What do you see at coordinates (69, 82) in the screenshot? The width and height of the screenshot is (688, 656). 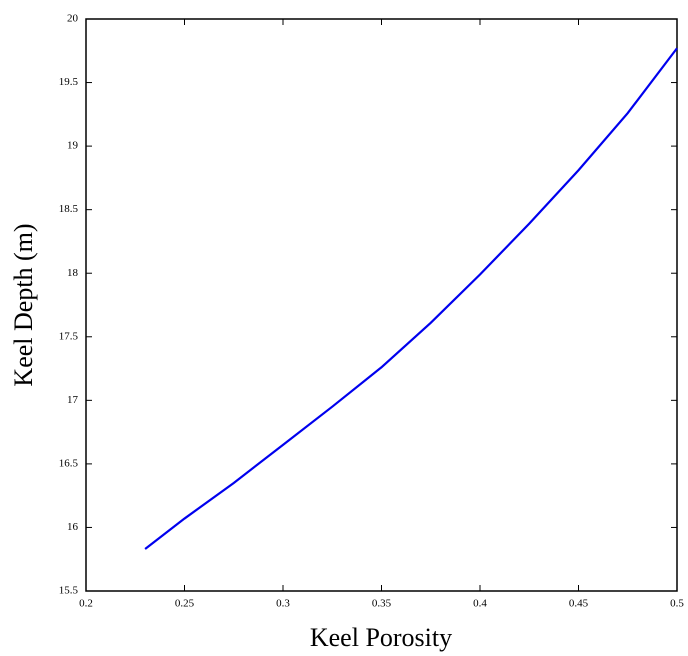 I see `y-tick-label: 19.5` at bounding box center [69, 82].